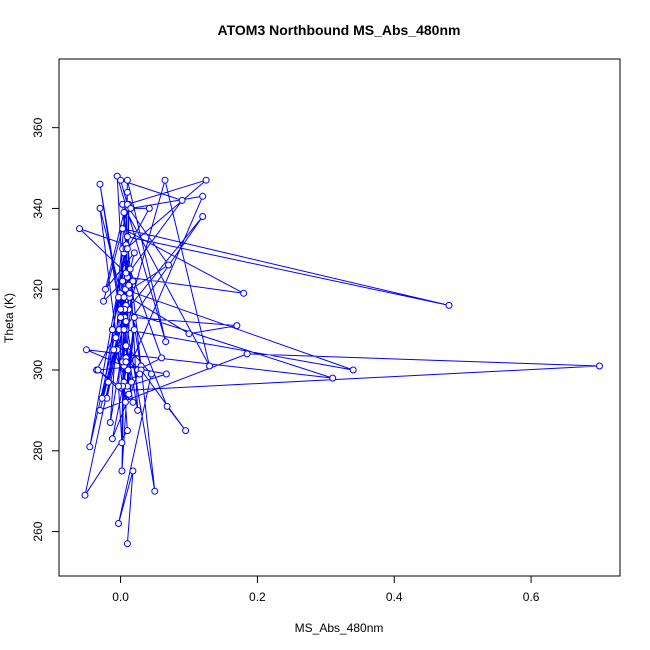  What do you see at coordinates (9, 318) in the screenshot?
I see `y-axis-label: Theta (K)` at bounding box center [9, 318].